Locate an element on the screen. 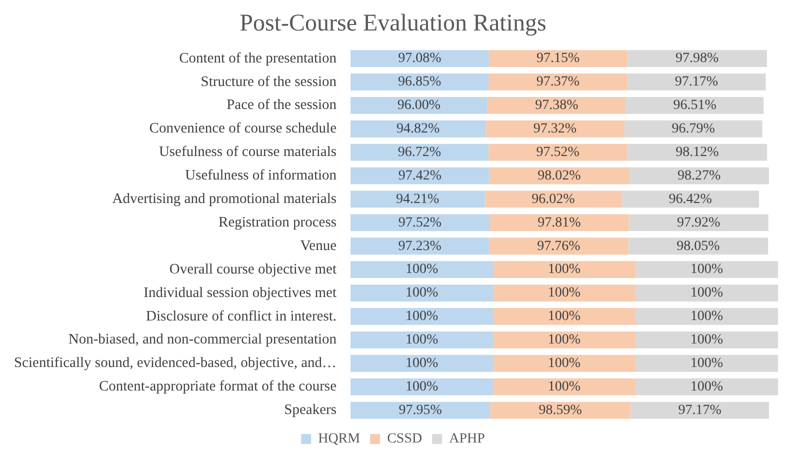 This screenshot has width=794, height=464. data-label: 98.27% is located at coordinates (699, 176).